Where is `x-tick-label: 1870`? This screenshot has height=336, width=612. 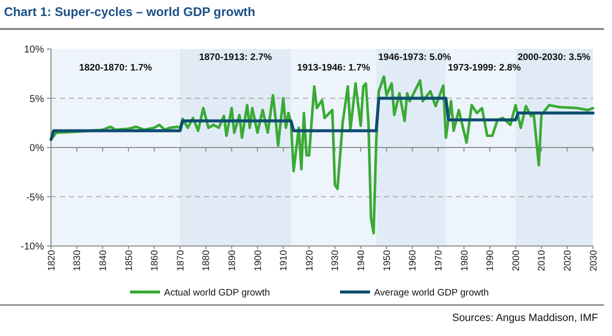 x-tick-label: 1870 is located at coordinates (180, 261).